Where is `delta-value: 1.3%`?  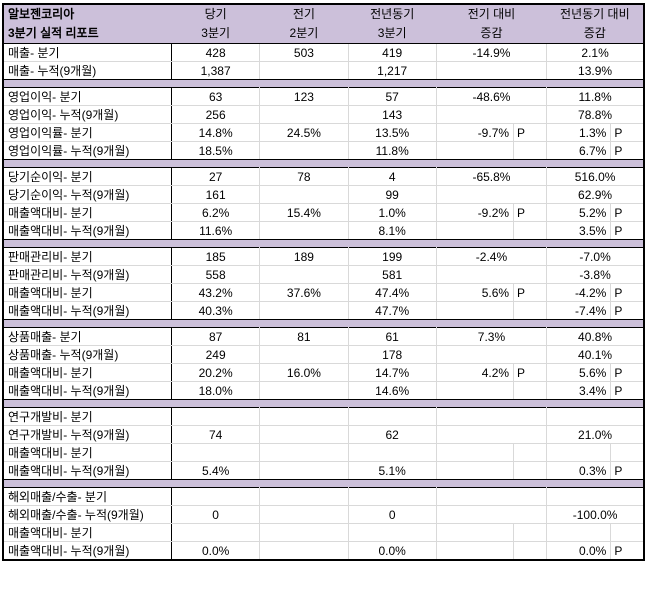 delta-value: 1.3% is located at coordinates (579, 132).